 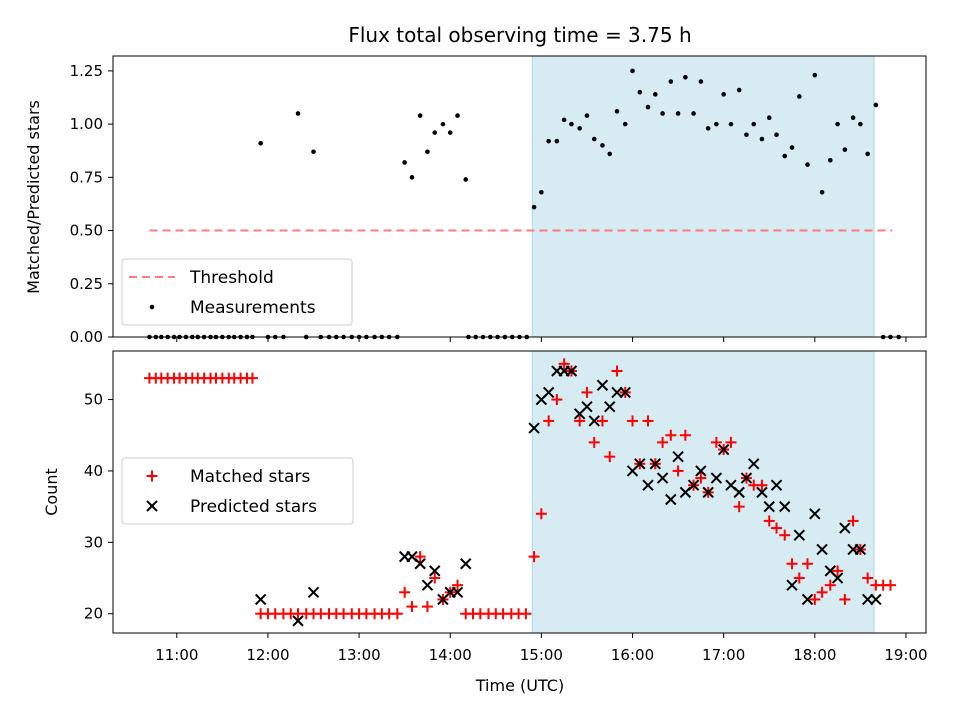 I want to click on ratio-y-axis-label: Matched/Predicted stars, so click(x=33, y=197).